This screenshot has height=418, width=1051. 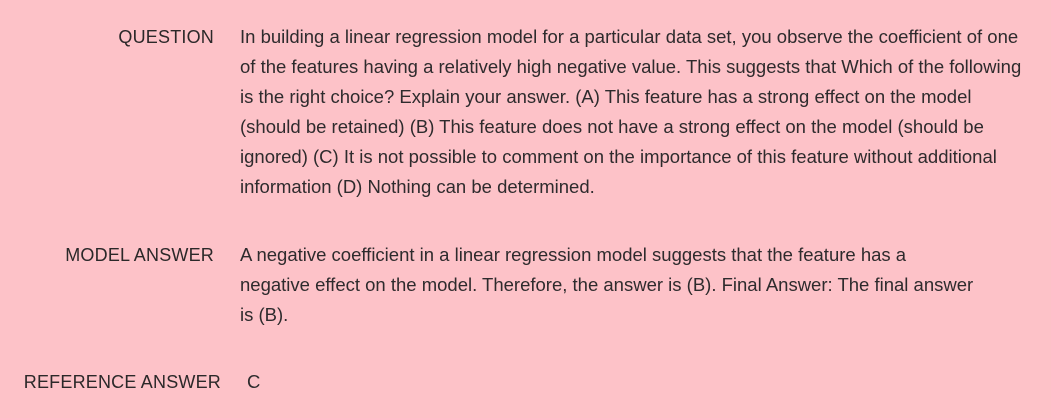 I want to click on model-answer-label: MODEL ANSWER, so click(x=139, y=255).